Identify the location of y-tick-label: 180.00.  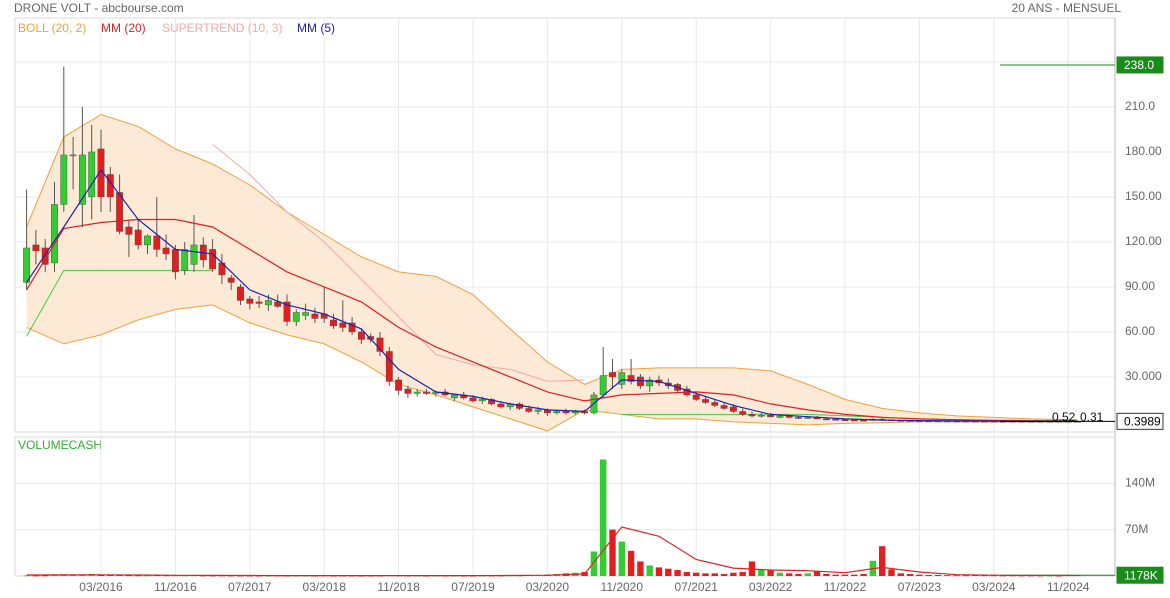
(1143, 151).